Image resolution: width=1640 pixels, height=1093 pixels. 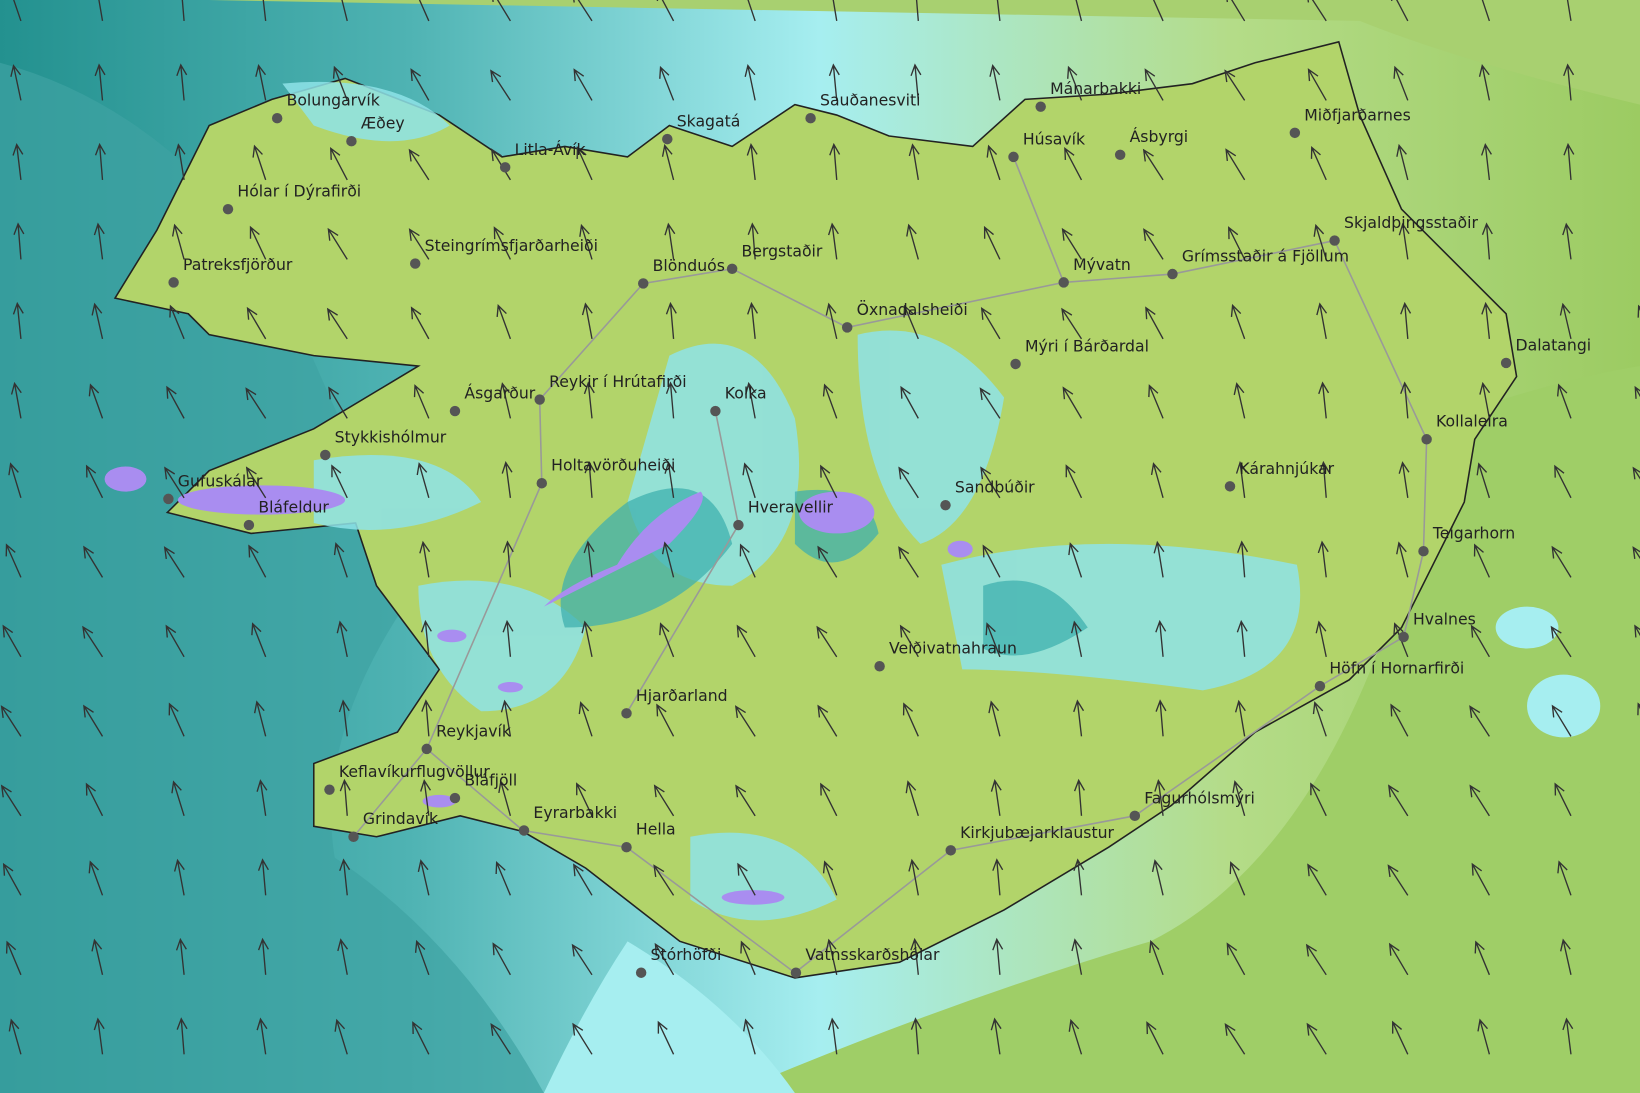 I want to click on station-label: Grindavík, so click(x=401, y=818).